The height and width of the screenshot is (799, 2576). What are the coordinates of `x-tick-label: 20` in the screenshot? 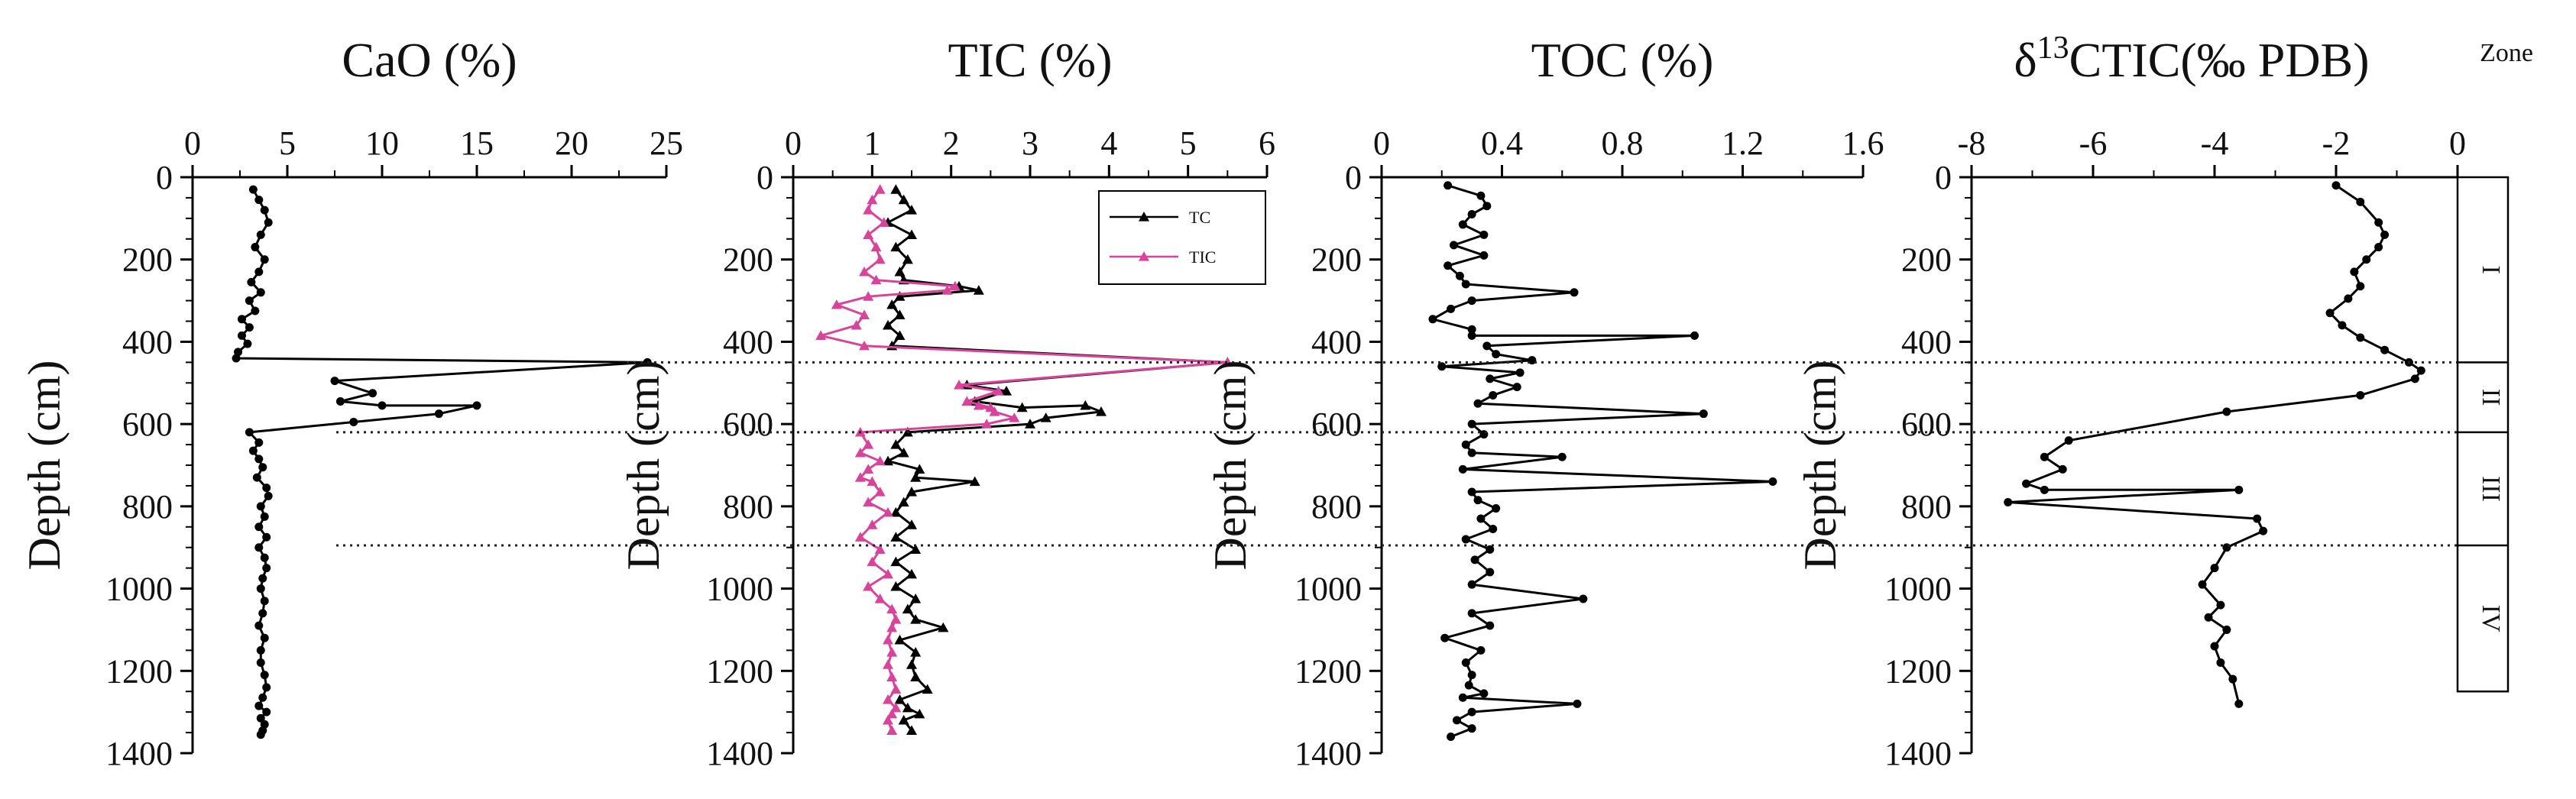 It's located at (572, 143).